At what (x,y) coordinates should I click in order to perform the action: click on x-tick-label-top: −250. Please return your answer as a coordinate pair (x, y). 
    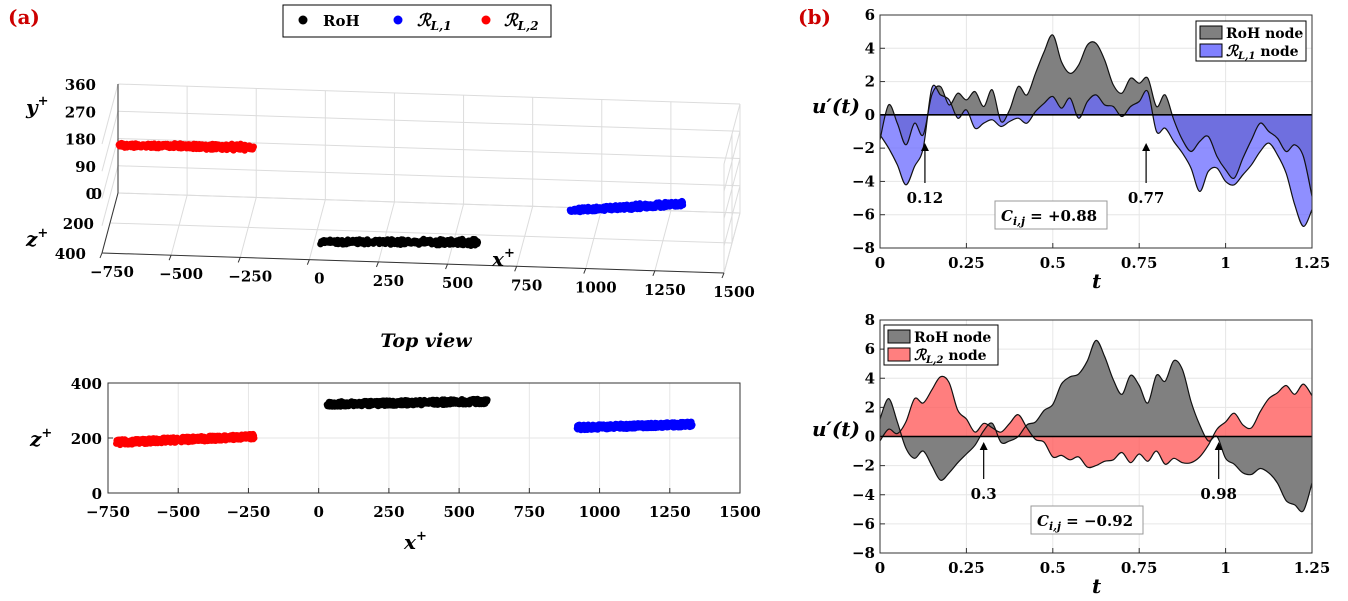
    Looking at the image, I should click on (248, 512).